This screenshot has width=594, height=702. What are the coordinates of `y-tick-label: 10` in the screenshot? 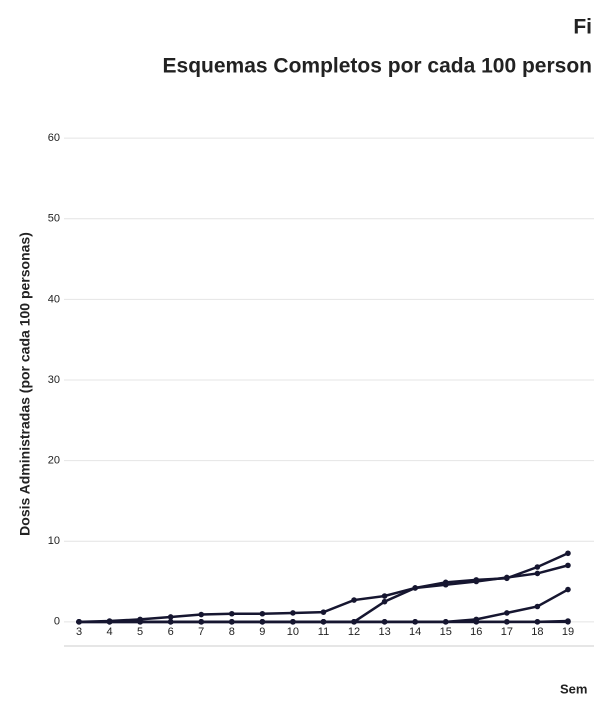 It's located at (54, 541).